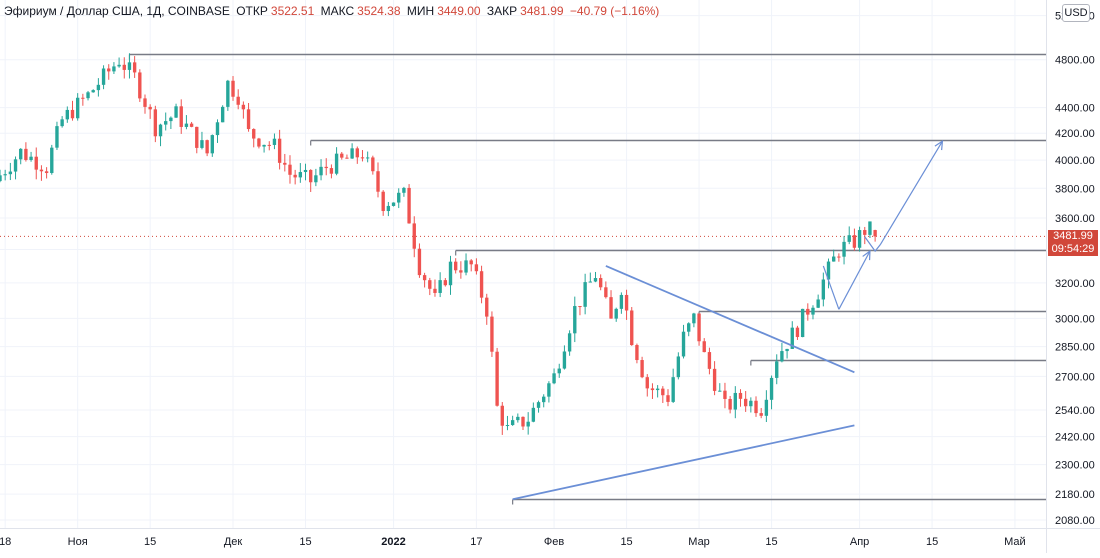 The width and height of the screenshot is (1100, 558). I want to click on open-value: 3522.51, so click(292, 11).